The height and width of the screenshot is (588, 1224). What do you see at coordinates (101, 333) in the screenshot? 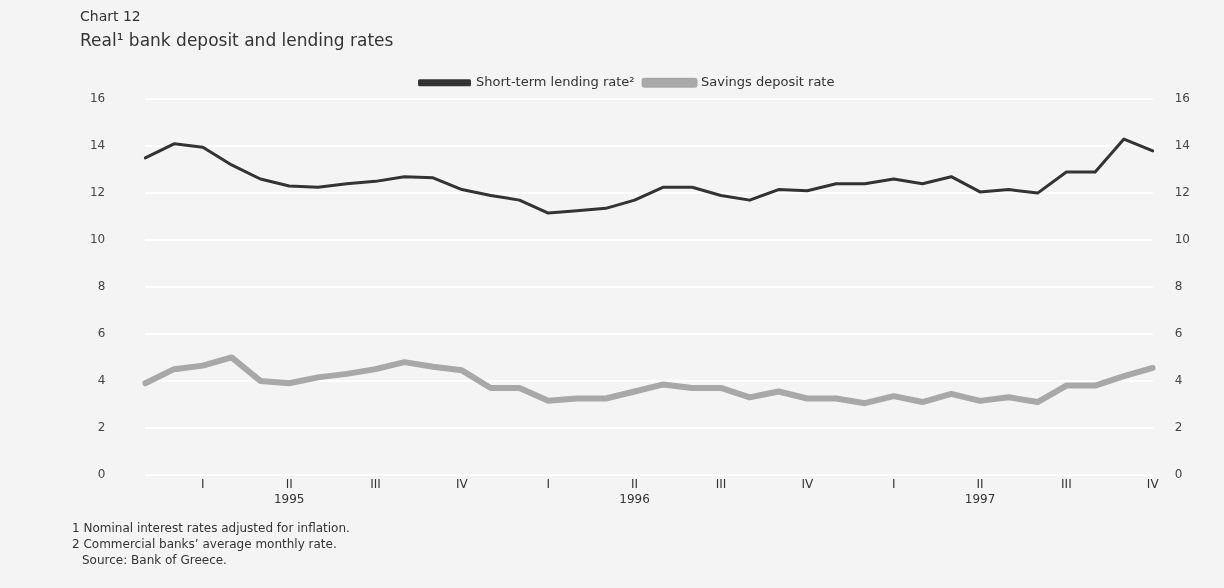
I see `y-tick-label: 6` at bounding box center [101, 333].